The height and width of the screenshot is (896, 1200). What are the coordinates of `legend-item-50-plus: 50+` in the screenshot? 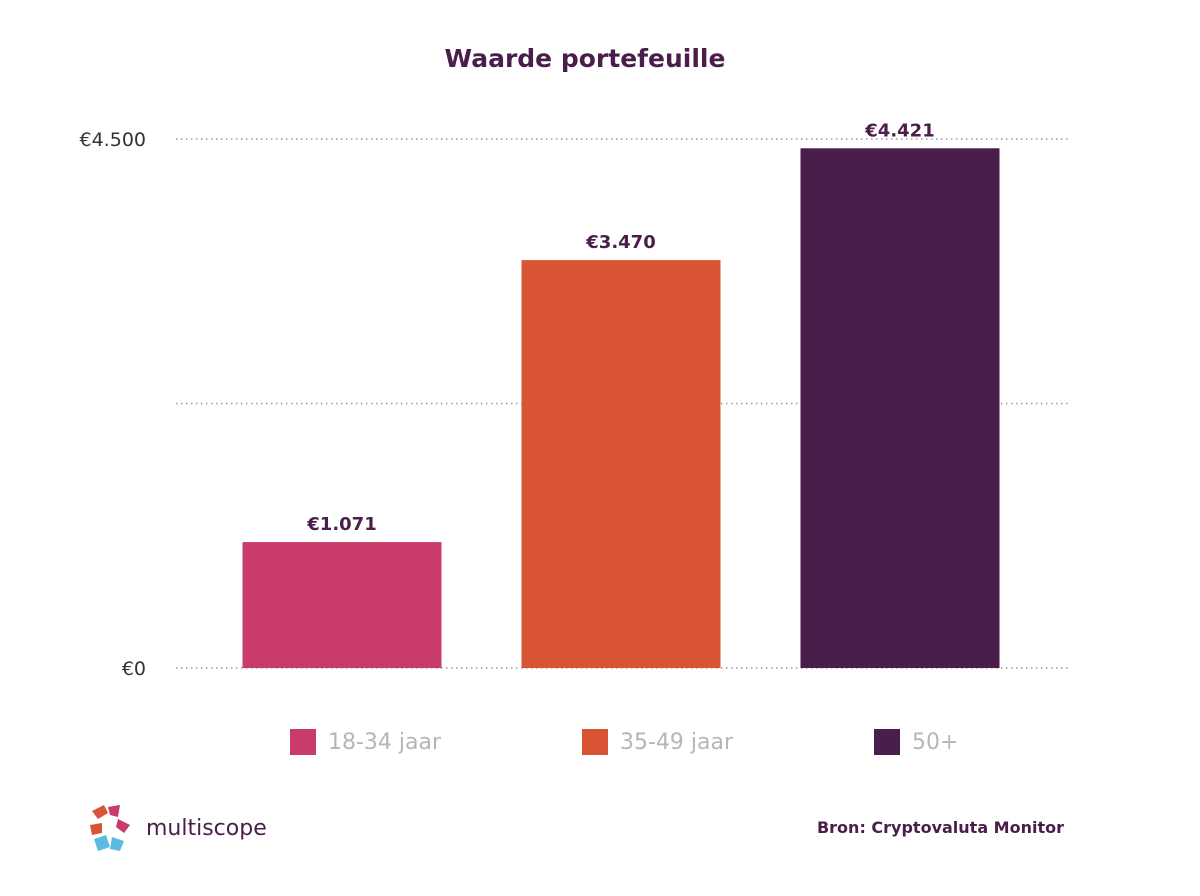 It's located at (916, 742).